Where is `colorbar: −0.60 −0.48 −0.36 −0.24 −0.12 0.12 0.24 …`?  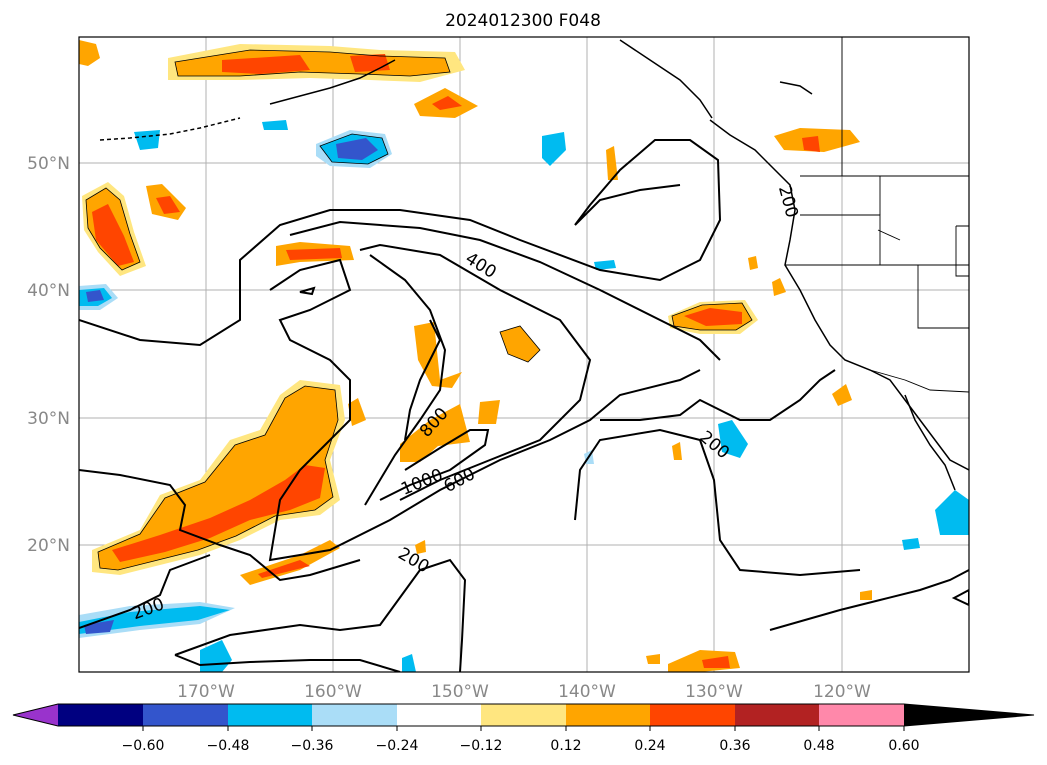 colorbar: −0.60 −0.48 −0.36 −0.24 −0.12 0.12 0.24 … is located at coordinates (523, 728).